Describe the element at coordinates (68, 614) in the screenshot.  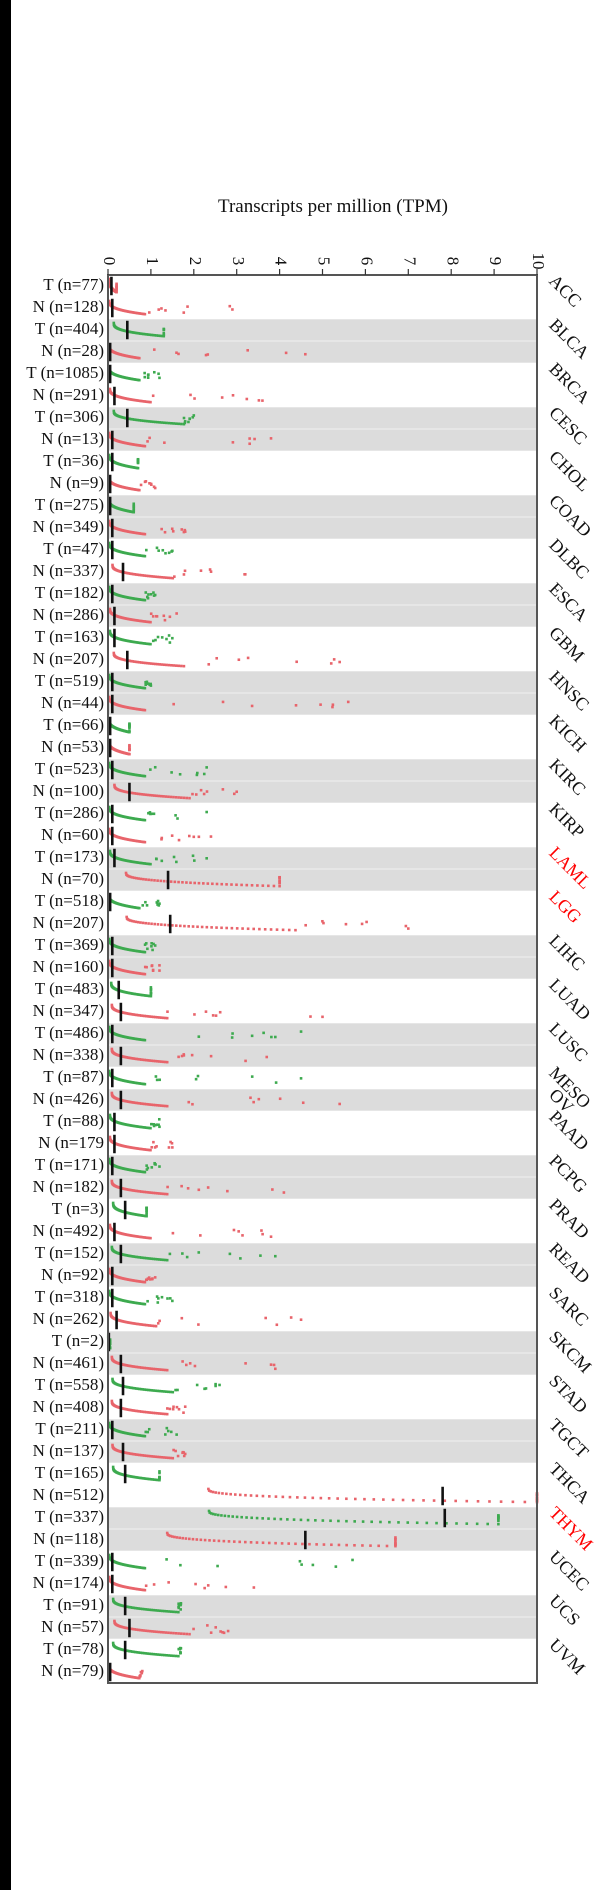
I see `row-label: N (n=286)` at that location.